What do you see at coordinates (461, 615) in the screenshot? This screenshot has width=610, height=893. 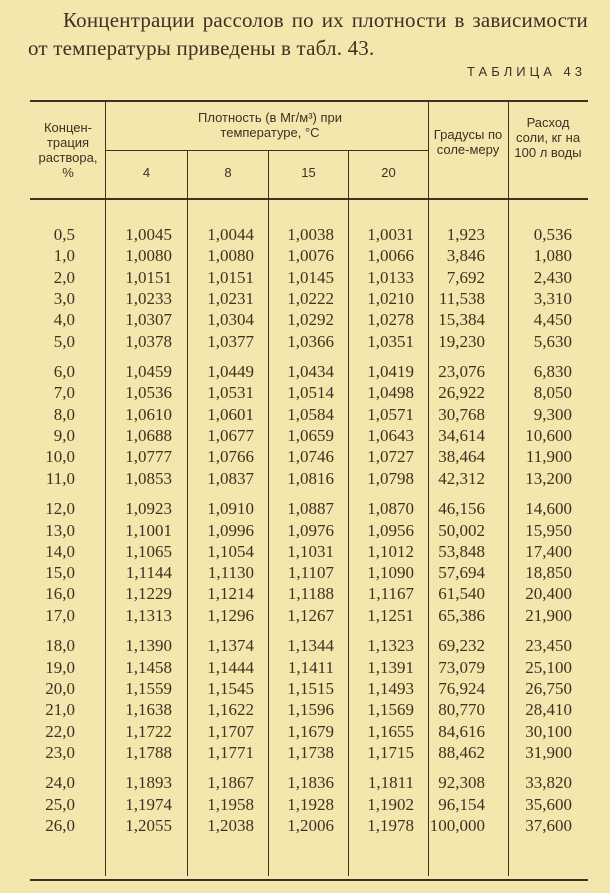 I see `cell-degrees: 65,386` at bounding box center [461, 615].